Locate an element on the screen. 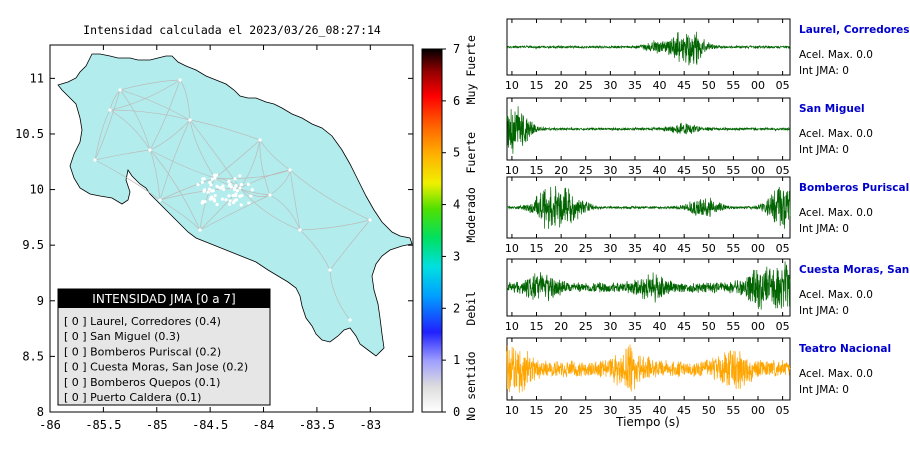 The height and width of the screenshot is (460, 910). legend-item: [ 0 ] Puerto Caldera (0.1) is located at coordinates (132, 397).